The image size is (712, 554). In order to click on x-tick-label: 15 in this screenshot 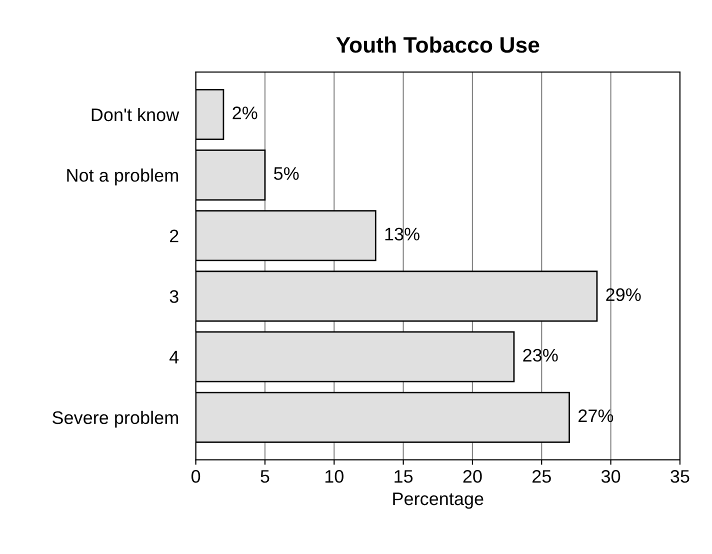, I will do `click(403, 476)`.